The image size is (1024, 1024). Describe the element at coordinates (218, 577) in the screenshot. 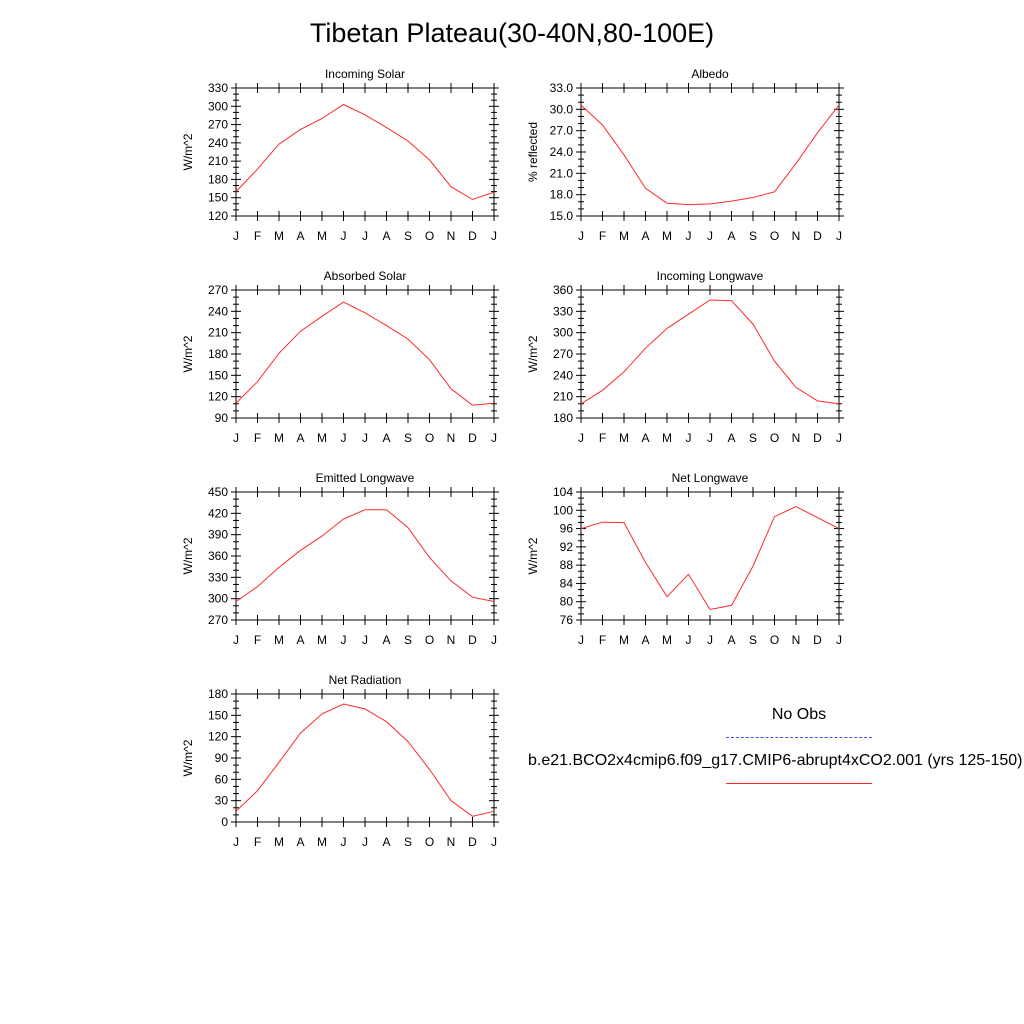

I see `y-tick-label: 330` at that location.